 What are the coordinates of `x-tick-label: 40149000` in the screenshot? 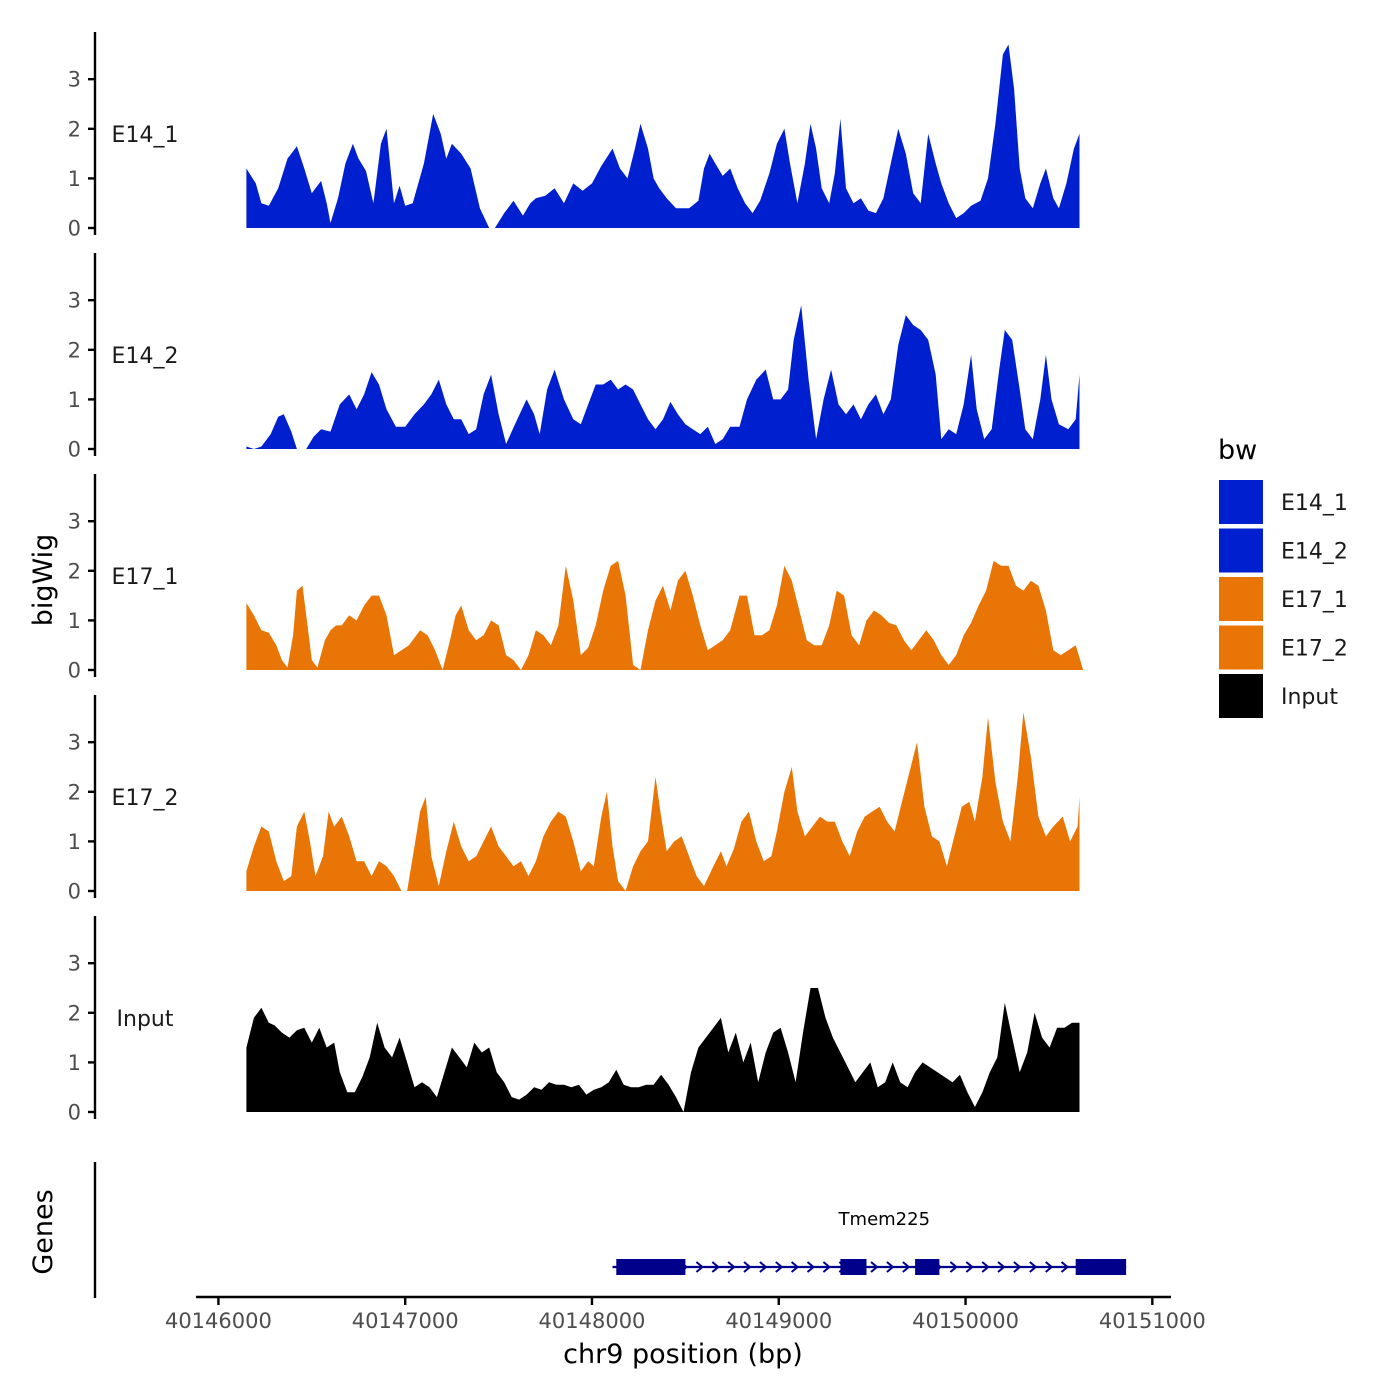 It's located at (778, 1321).